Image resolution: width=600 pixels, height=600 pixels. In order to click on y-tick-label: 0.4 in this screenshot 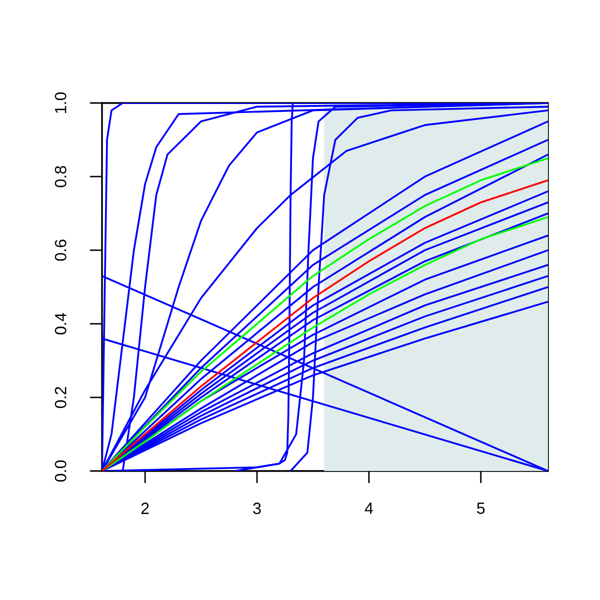, I will do `click(60, 323)`.